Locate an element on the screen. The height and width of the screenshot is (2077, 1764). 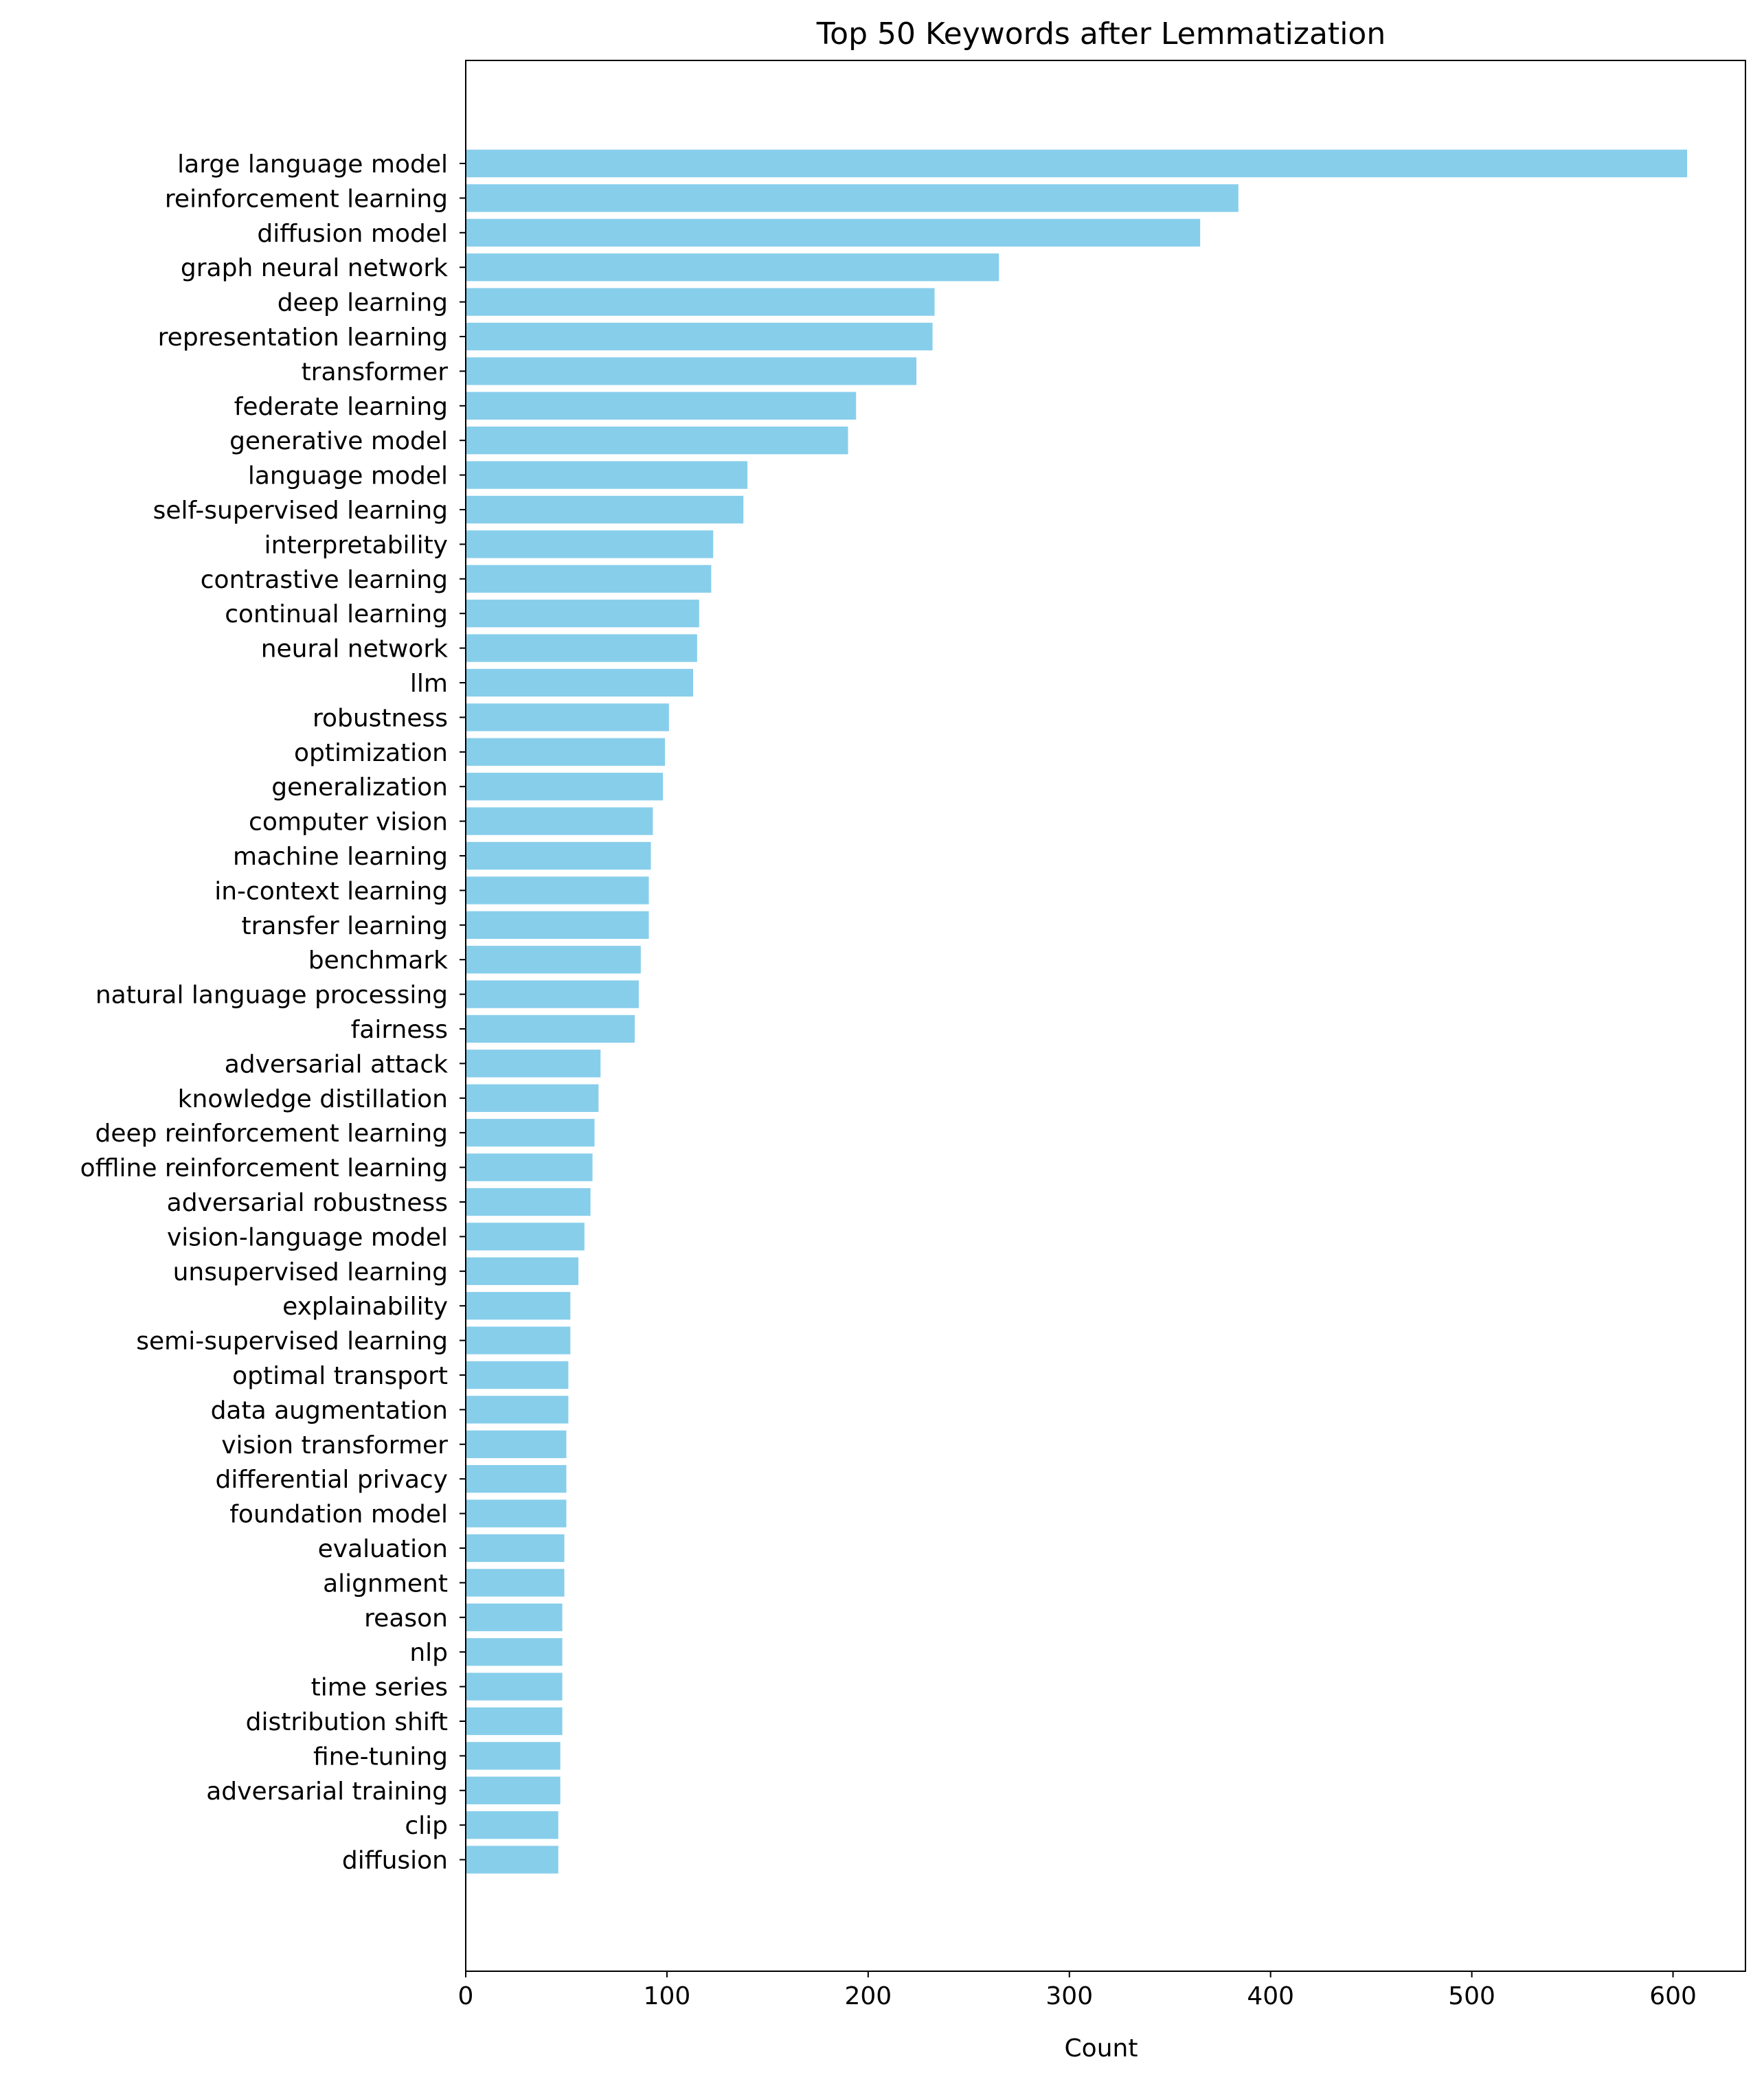
y-tick-label: distribution shift is located at coordinates (347, 1722).